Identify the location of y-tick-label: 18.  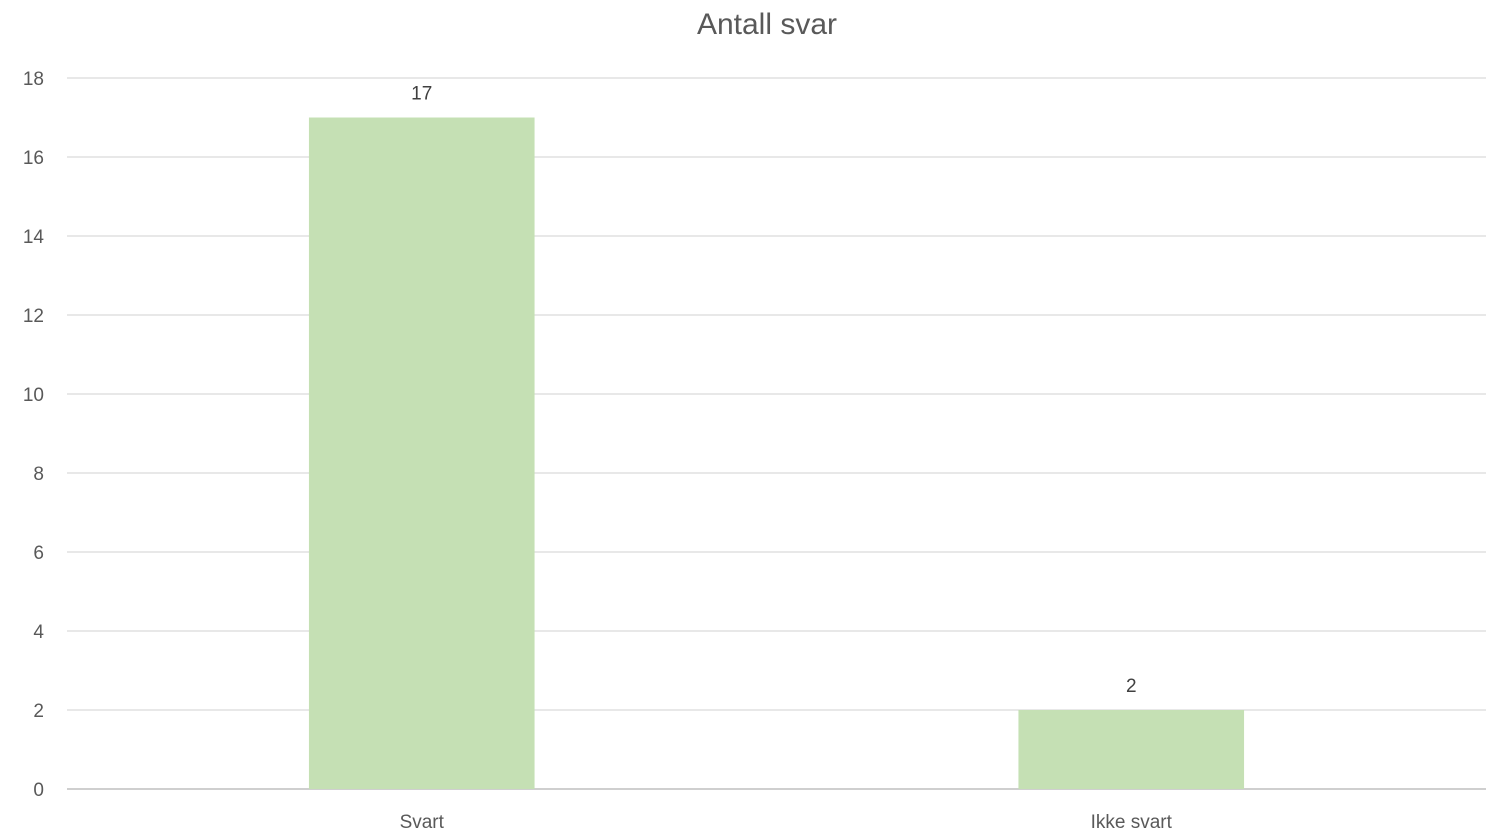
(33, 79).